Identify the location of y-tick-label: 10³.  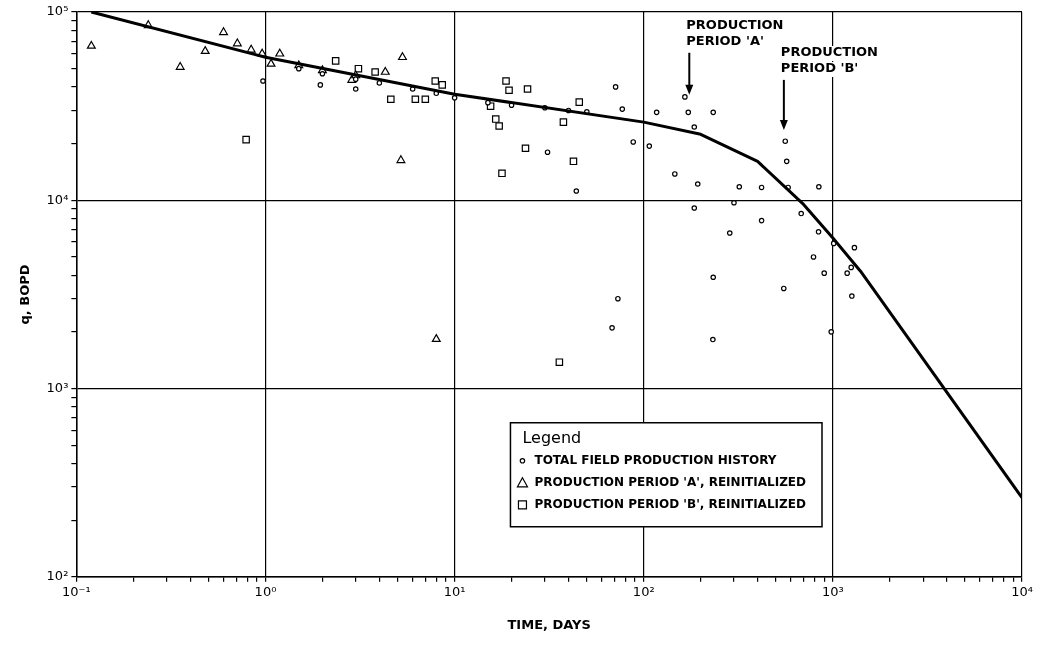
(57, 387).